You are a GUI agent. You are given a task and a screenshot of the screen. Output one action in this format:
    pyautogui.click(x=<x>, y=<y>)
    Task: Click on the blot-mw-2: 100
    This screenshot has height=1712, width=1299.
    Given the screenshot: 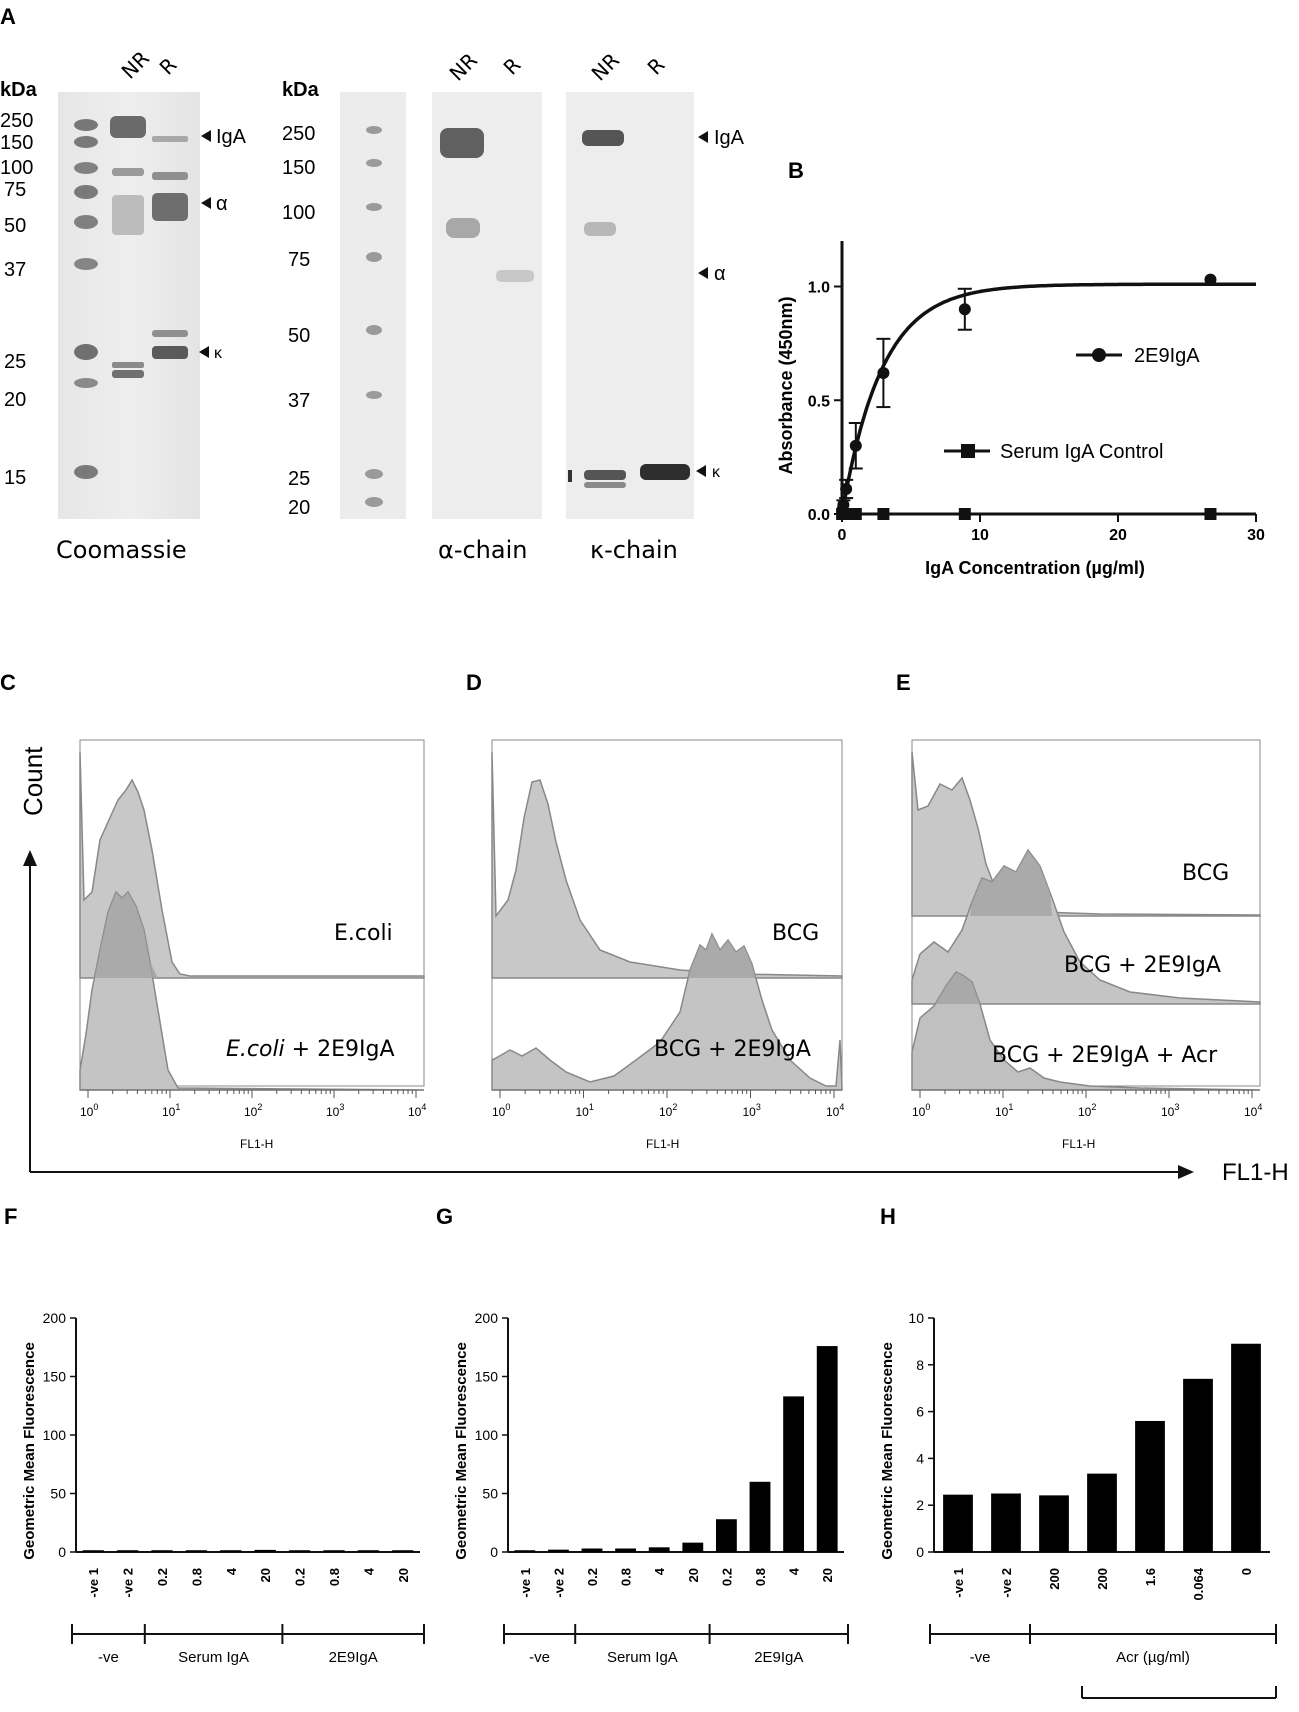 What is the action you would take?
    pyautogui.click(x=298, y=213)
    